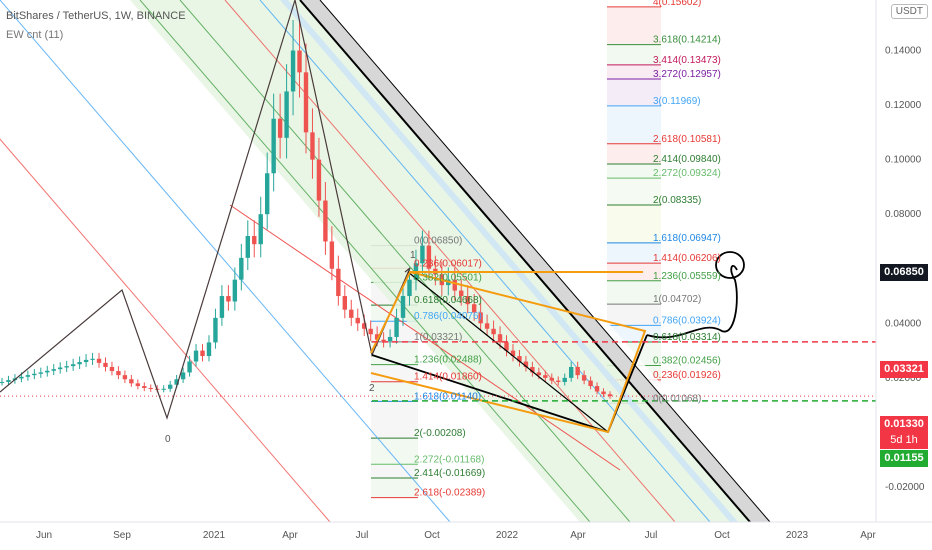  Describe the element at coordinates (687, 159) in the screenshot. I see `fib-right-label: 2.414(0.09840)` at that location.